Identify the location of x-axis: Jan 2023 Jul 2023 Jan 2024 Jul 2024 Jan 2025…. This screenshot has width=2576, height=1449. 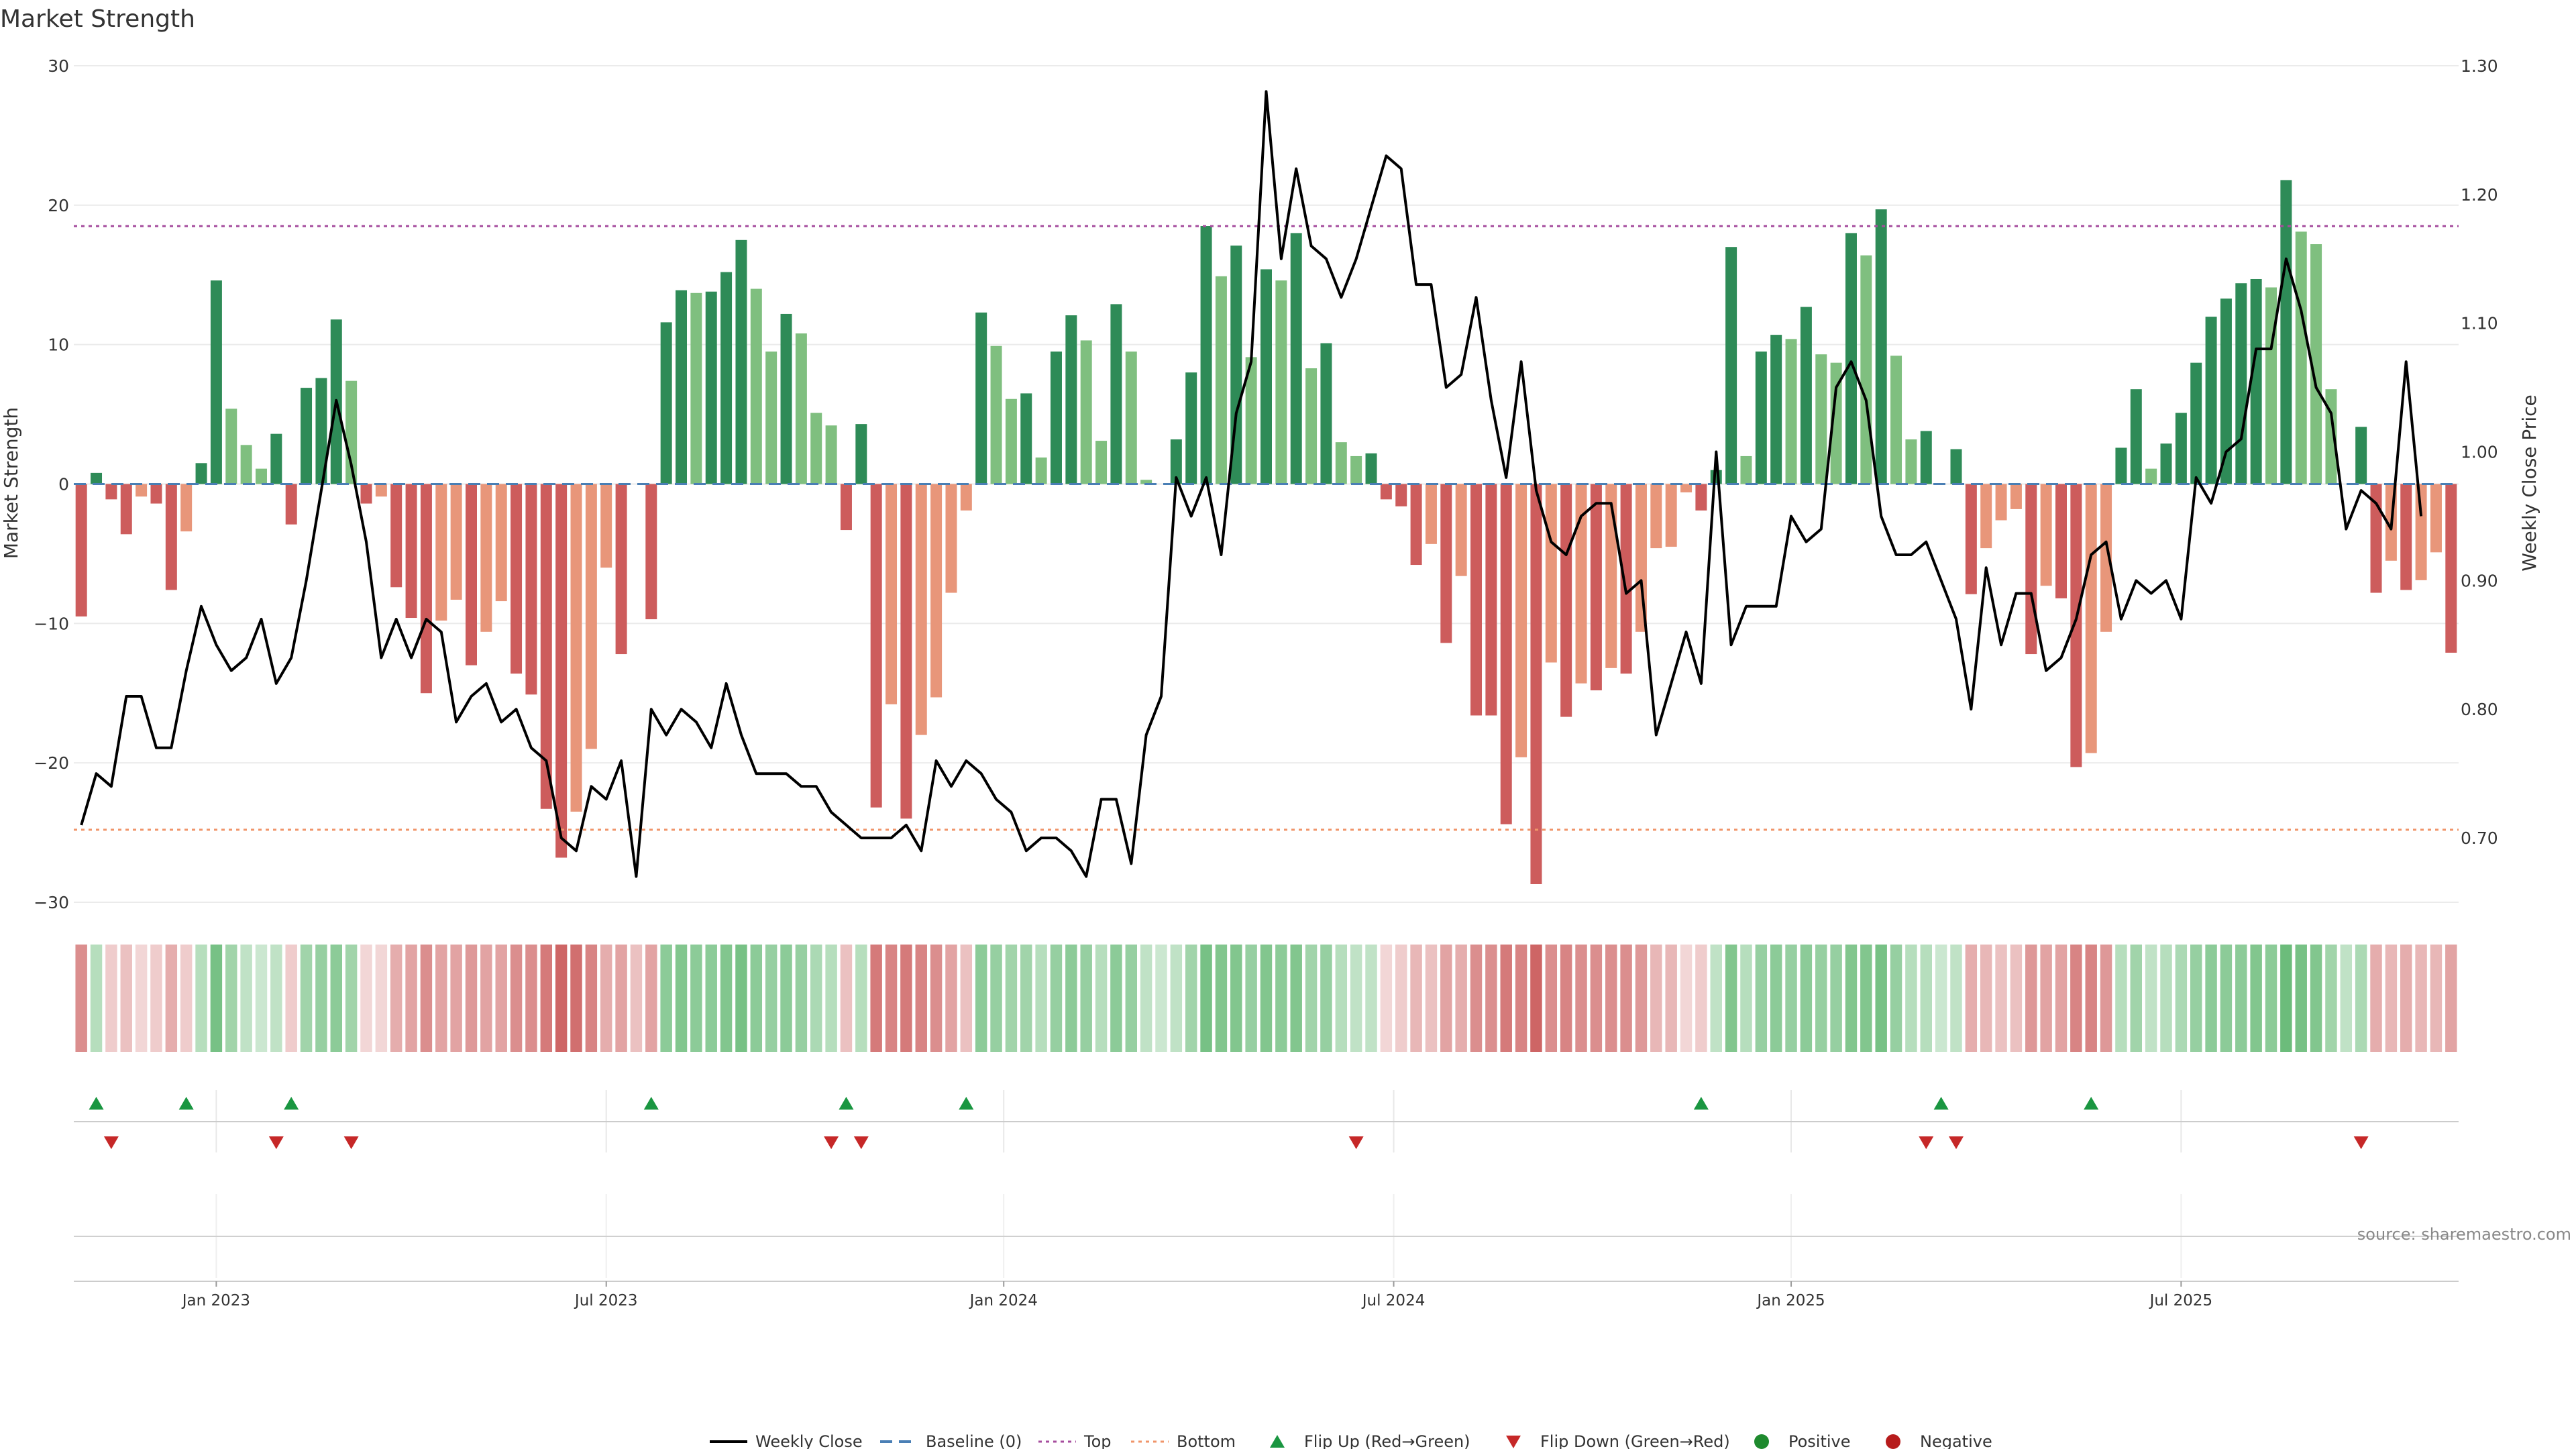
(1266, 1295).